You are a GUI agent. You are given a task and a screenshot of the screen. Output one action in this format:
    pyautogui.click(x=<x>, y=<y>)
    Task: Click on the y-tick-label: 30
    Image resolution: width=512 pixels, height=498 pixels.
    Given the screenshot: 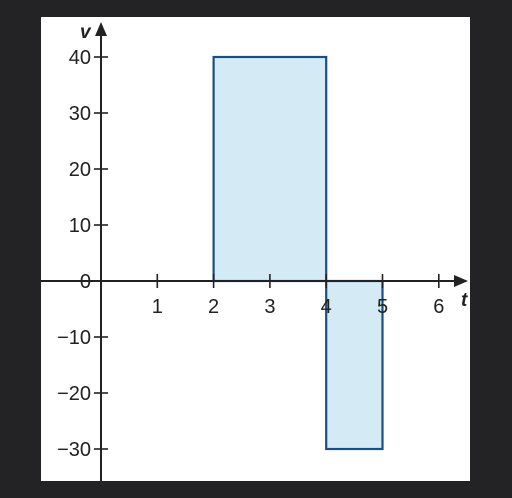 What is the action you would take?
    pyautogui.click(x=80, y=114)
    